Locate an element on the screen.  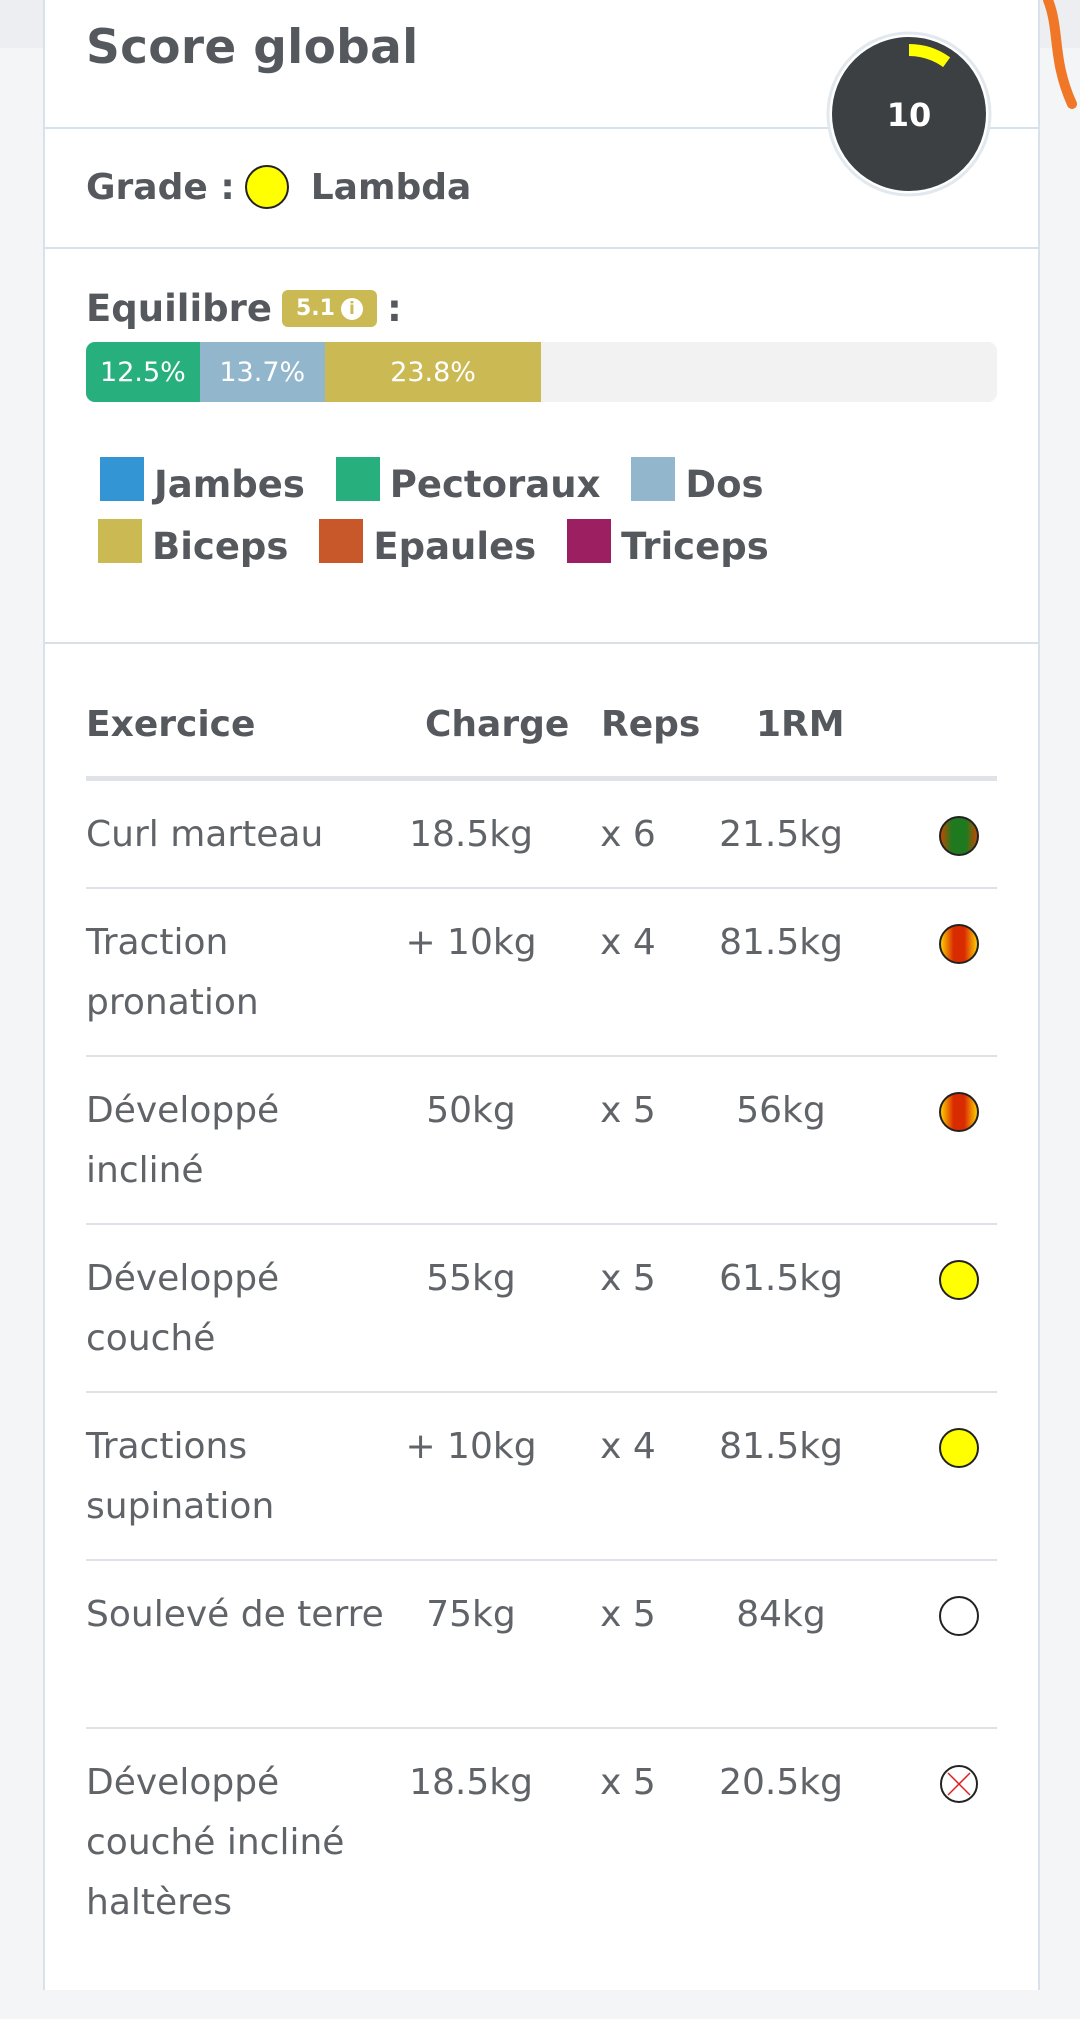
score-gauge: 10 is located at coordinates (909, 114).